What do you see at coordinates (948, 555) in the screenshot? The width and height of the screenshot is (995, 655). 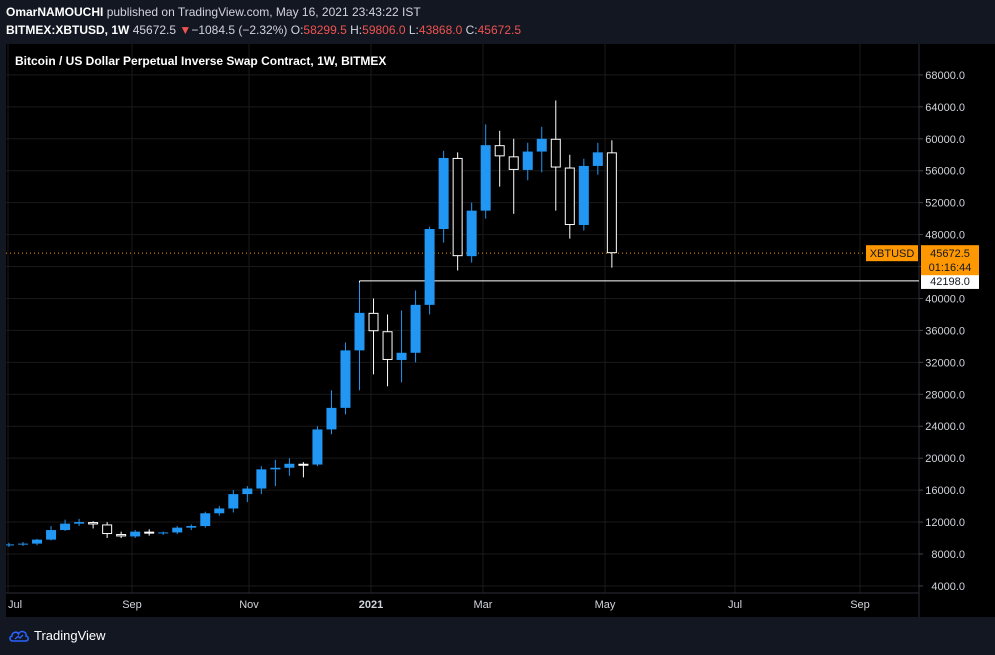 I see `price-tick-label: 8000.0` at bounding box center [948, 555].